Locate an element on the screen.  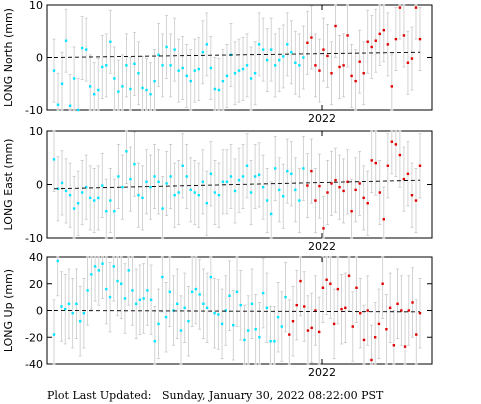
y-axis-title: LONG Up (mm) is located at coordinates (8, 310).